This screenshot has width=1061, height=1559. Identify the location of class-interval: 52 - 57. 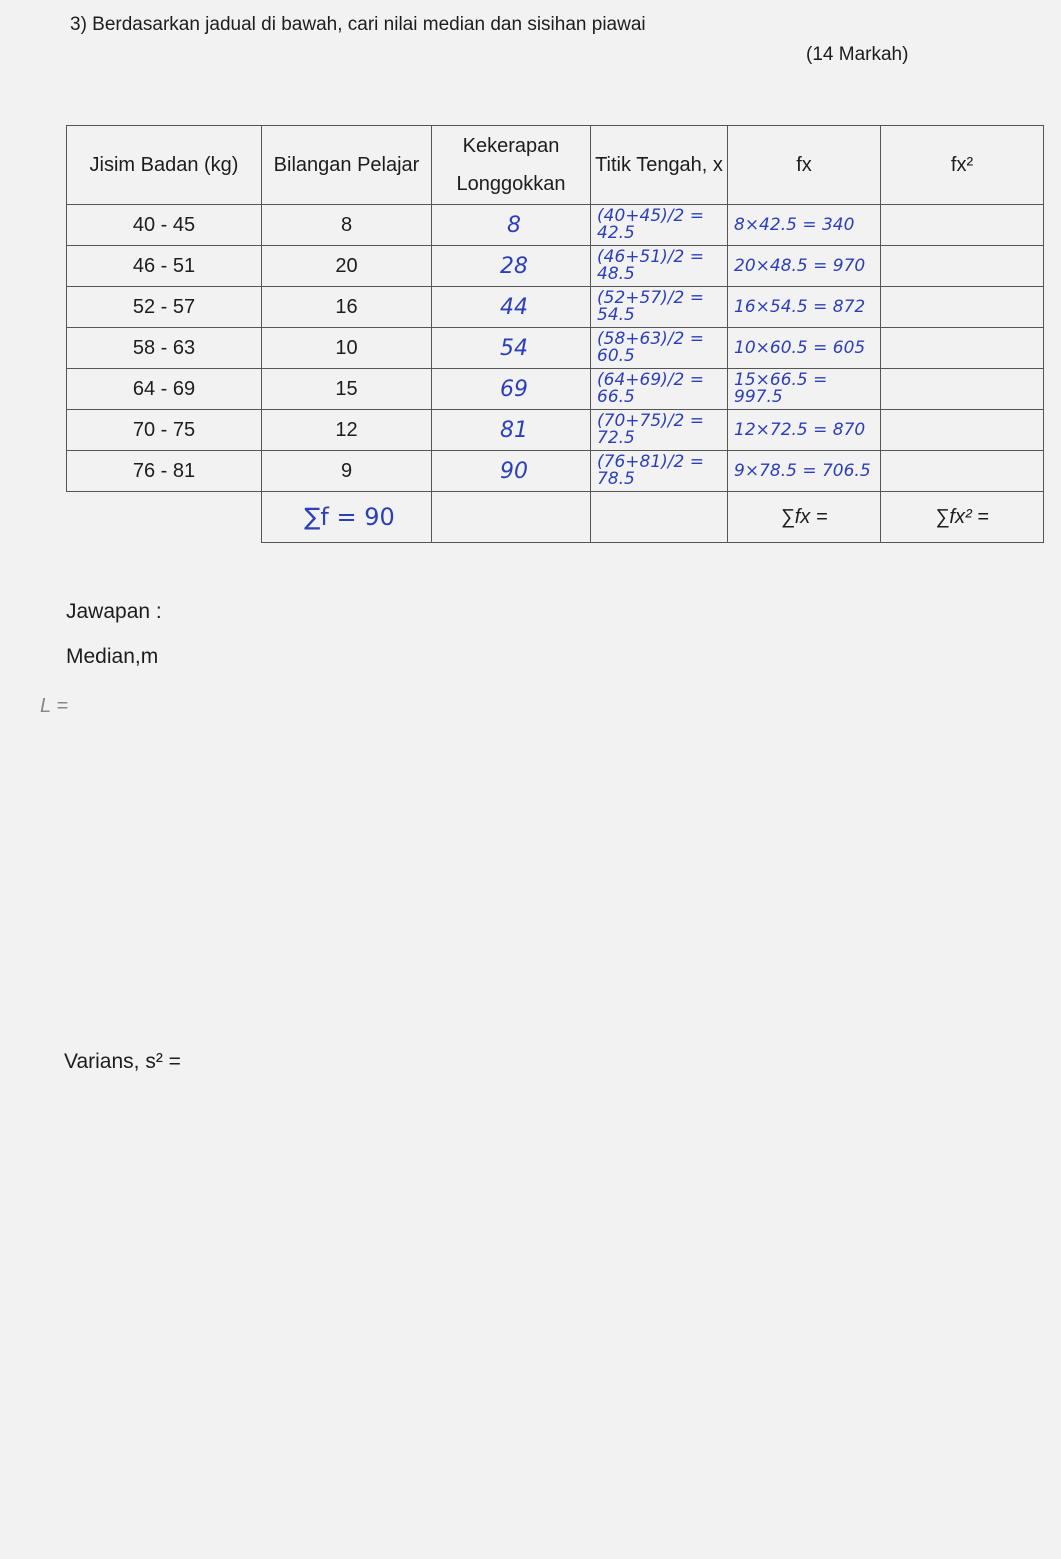
(164, 307).